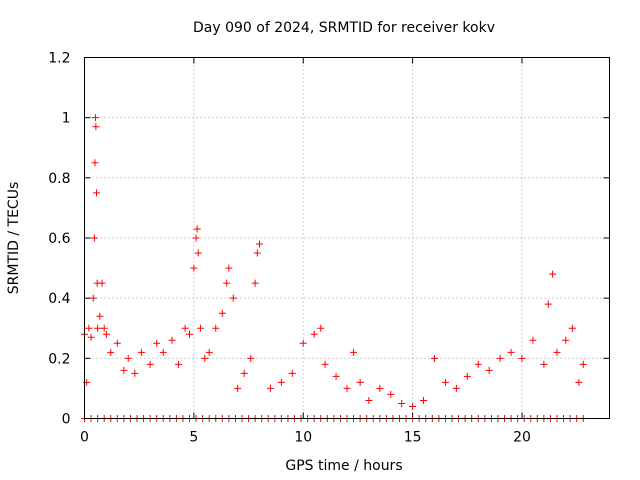  Describe the element at coordinates (84, 438) in the screenshot. I see `x-tick-label: 0` at that location.